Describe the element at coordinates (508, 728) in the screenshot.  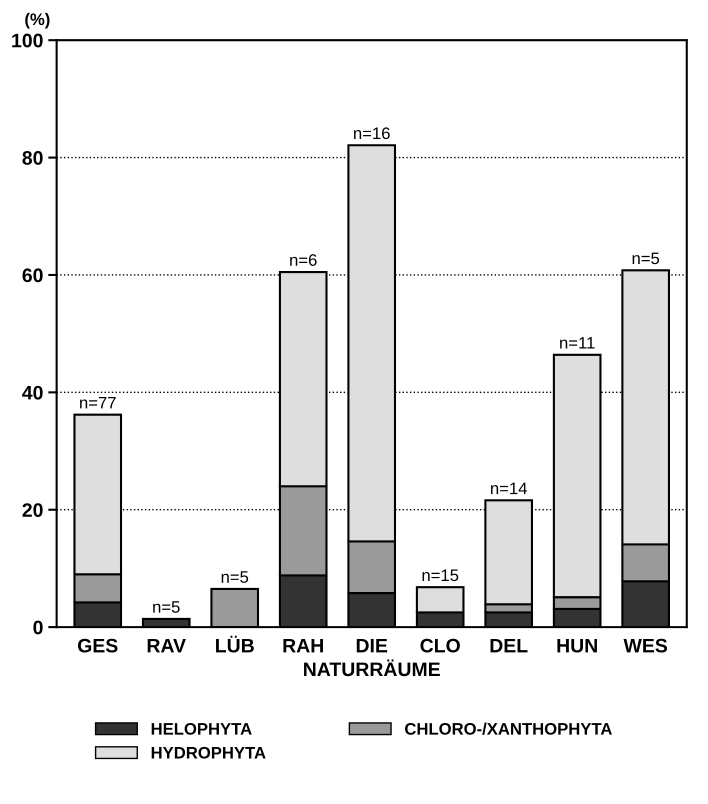
I see `legend-label: CHLORO-/XANTHOPHYTA` at that location.